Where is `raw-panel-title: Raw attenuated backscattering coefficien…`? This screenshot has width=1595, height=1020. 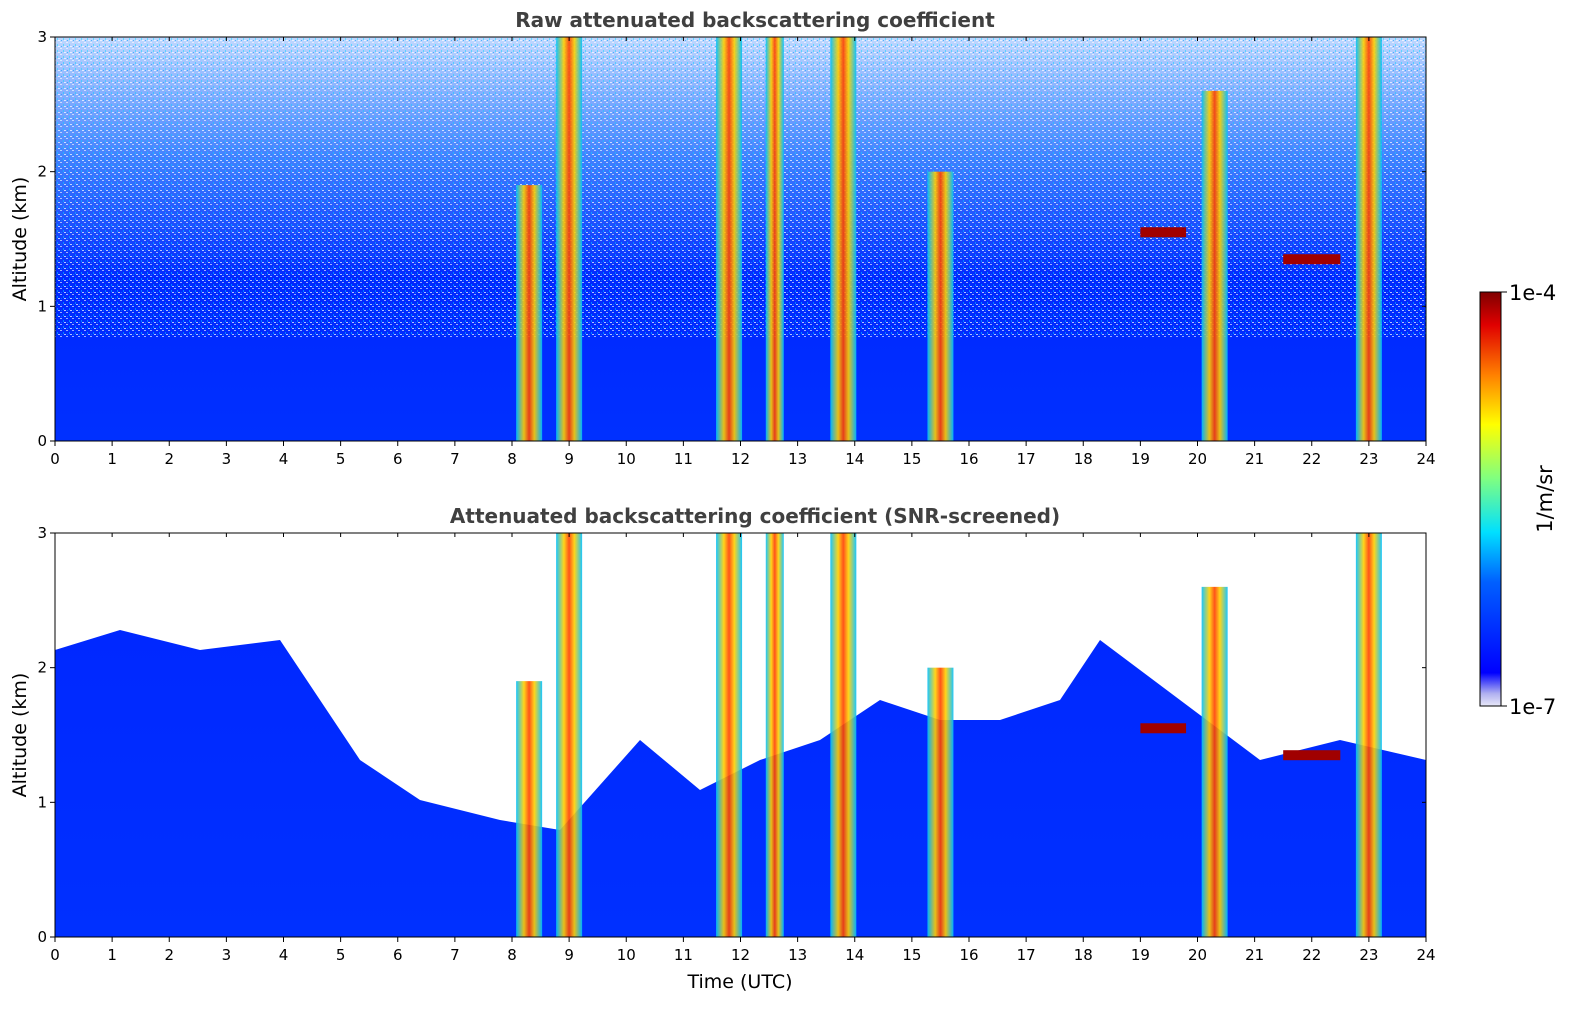 raw-panel-title: Raw attenuated backscattering coefficien… is located at coordinates (755, 20).